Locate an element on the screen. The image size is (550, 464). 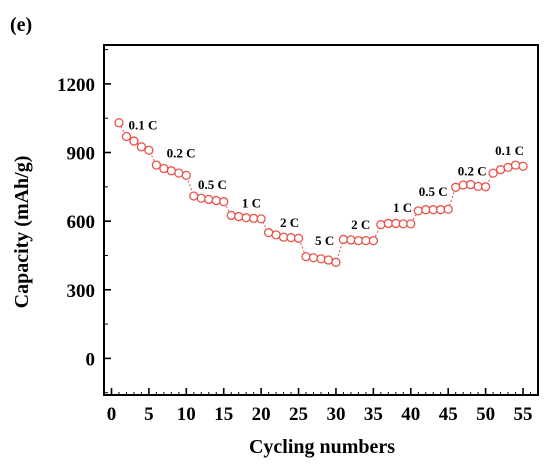
x-tick-label: 5 is located at coordinates (149, 414).